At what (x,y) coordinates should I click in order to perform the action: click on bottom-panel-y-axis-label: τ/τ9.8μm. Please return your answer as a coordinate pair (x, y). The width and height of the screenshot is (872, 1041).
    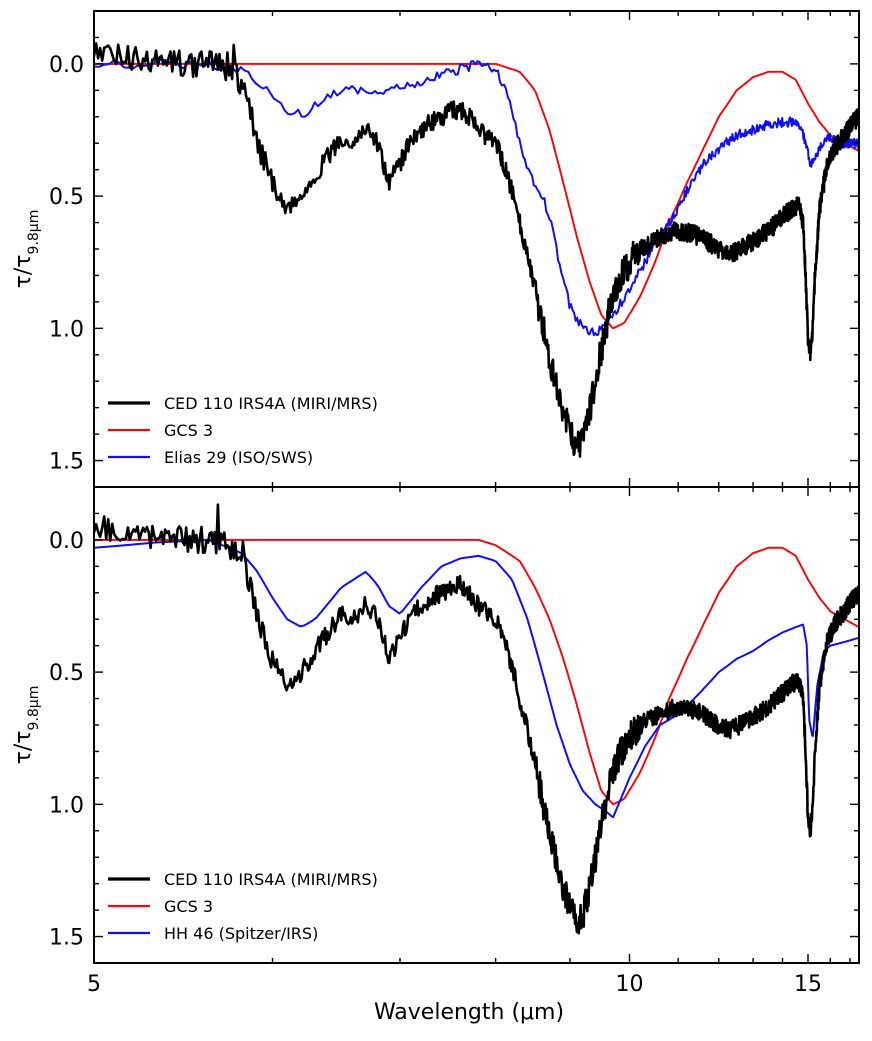
    Looking at the image, I should click on (26, 725).